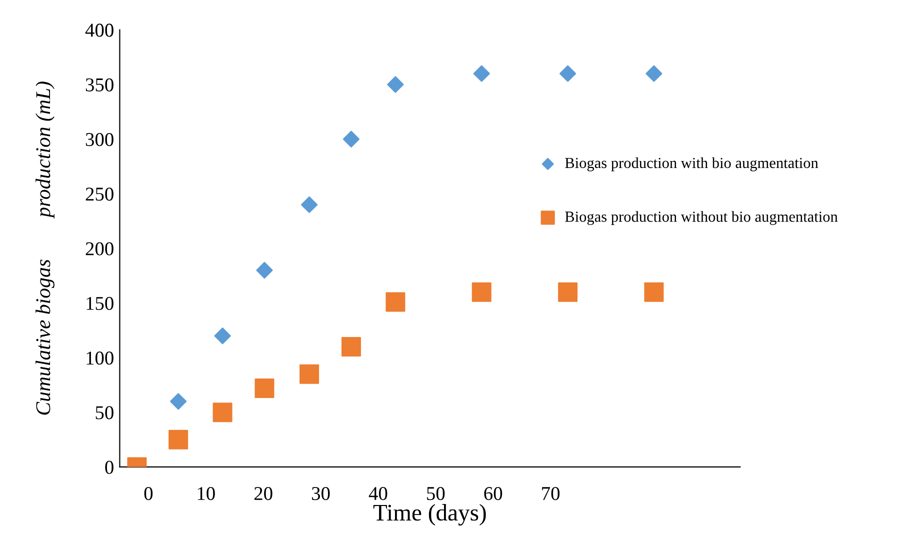 The height and width of the screenshot is (543, 907). I want to click on y-tick-label: 0, so click(109, 467).